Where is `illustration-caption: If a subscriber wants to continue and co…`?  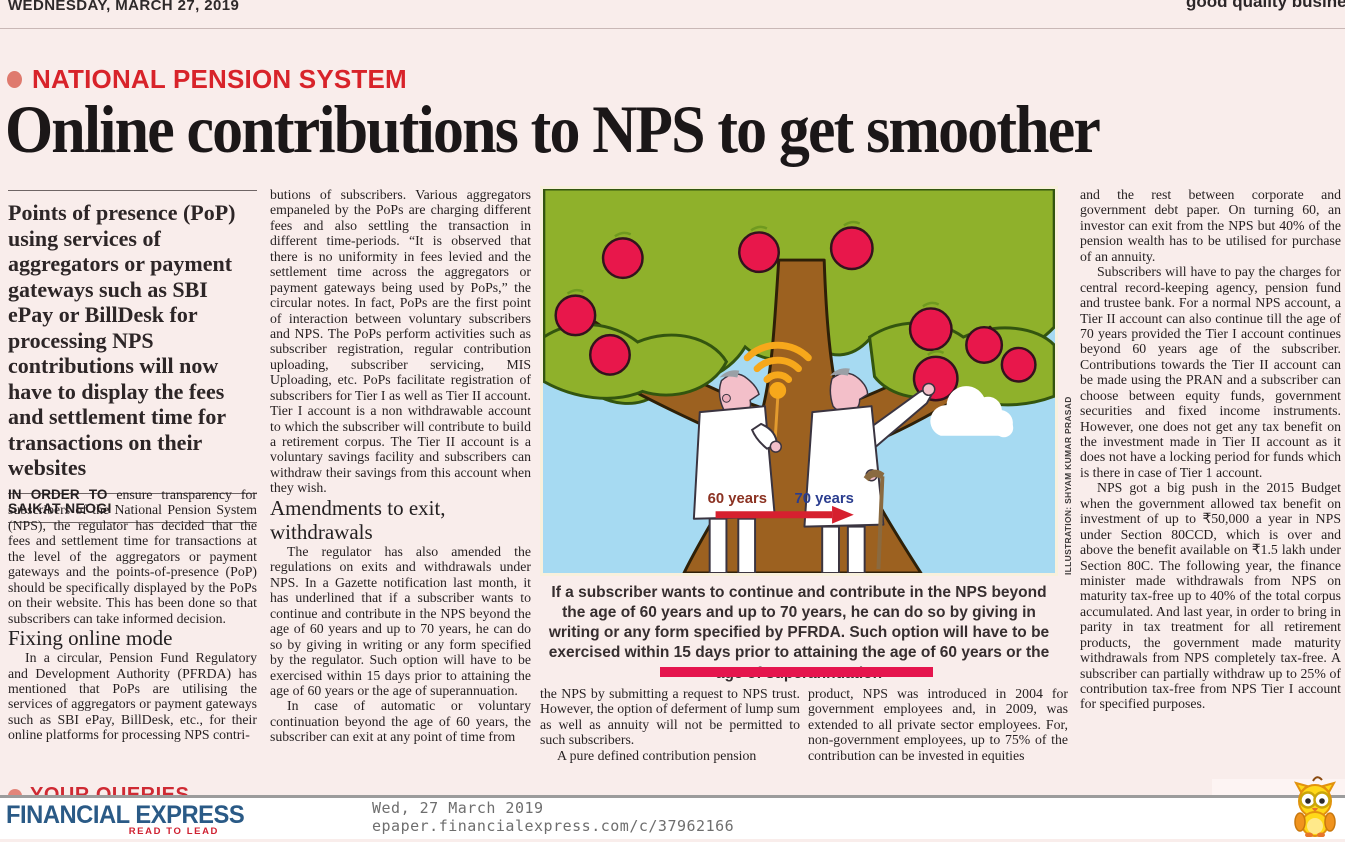
illustration-caption: If a subscriber wants to continue and co… is located at coordinates (799, 633).